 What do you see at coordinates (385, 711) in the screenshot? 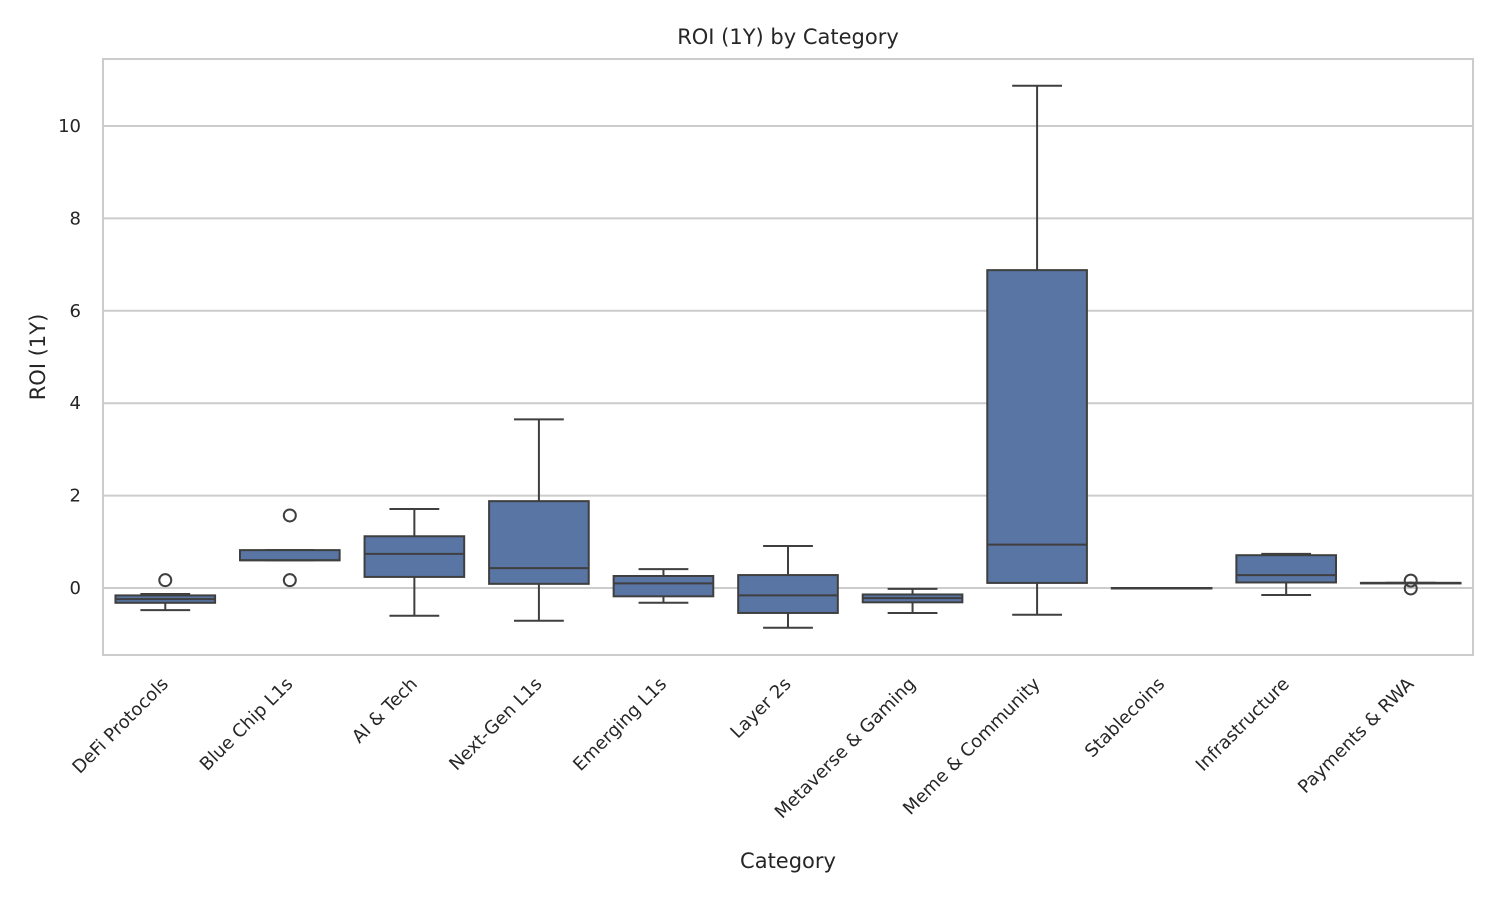
I see `x-tick-label: AI & Tech` at bounding box center [385, 711].